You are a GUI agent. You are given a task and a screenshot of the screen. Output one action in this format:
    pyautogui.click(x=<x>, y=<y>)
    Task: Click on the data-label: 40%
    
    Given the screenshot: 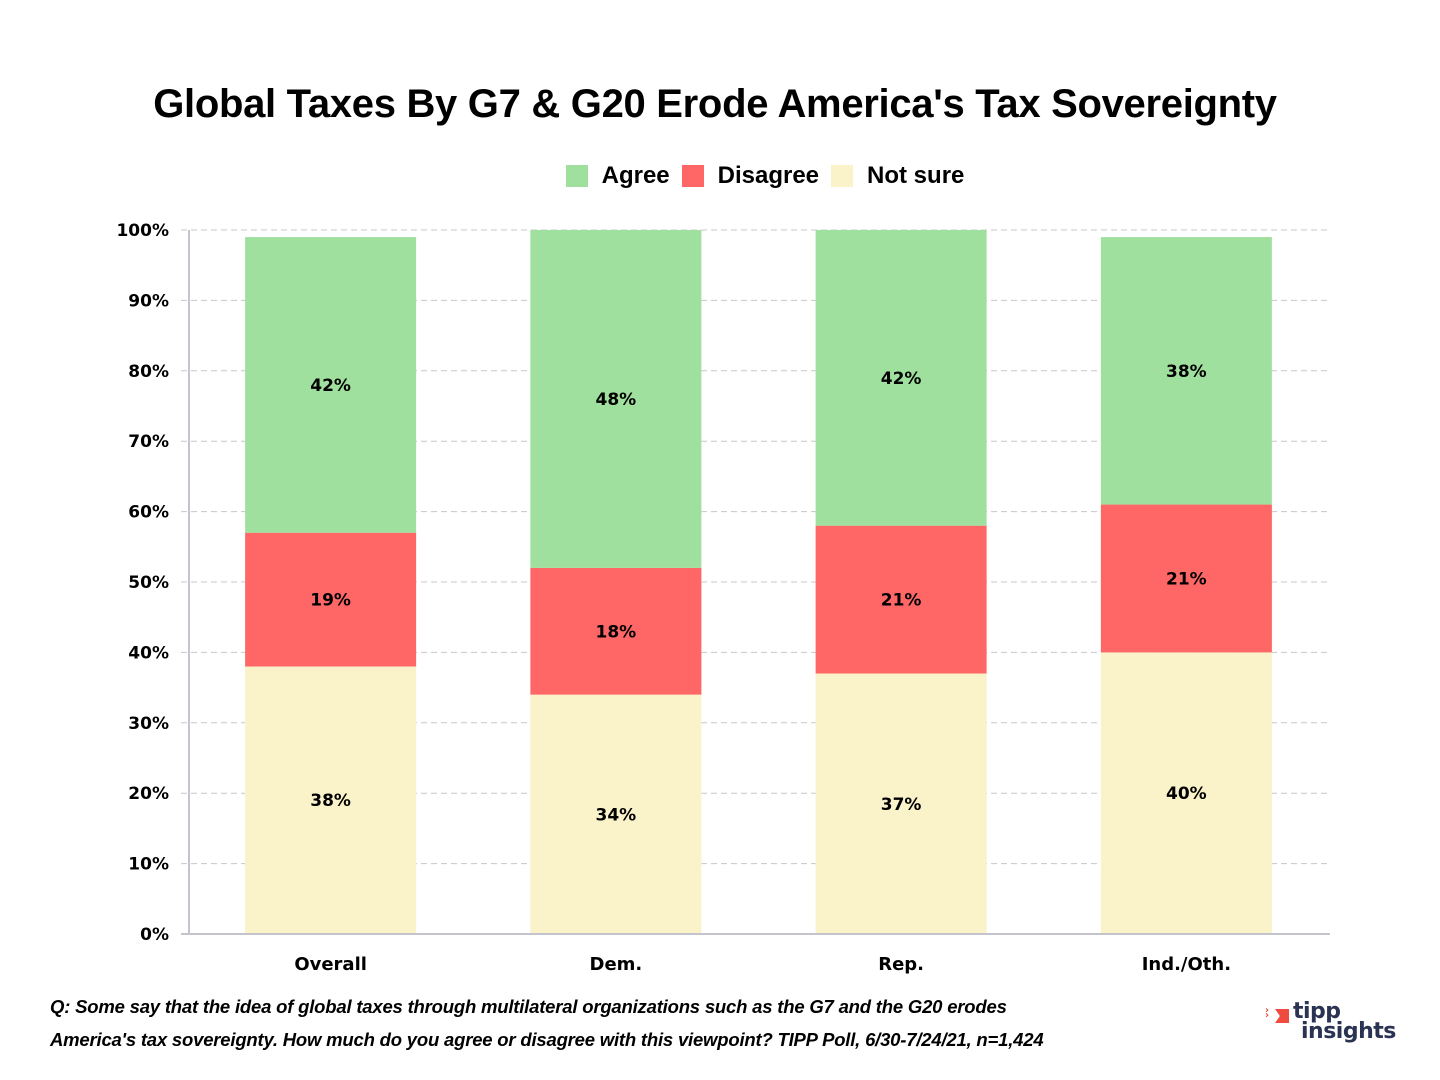 What is the action you would take?
    pyautogui.click(x=1186, y=794)
    